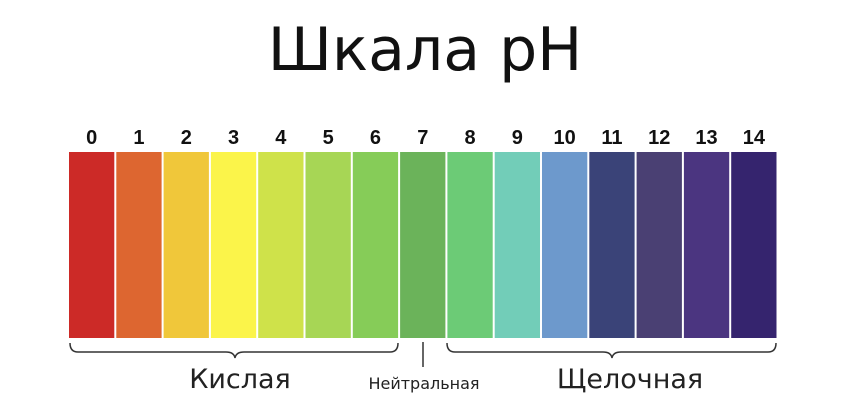  I want to click on ph-value-label: 1, so click(138, 138).